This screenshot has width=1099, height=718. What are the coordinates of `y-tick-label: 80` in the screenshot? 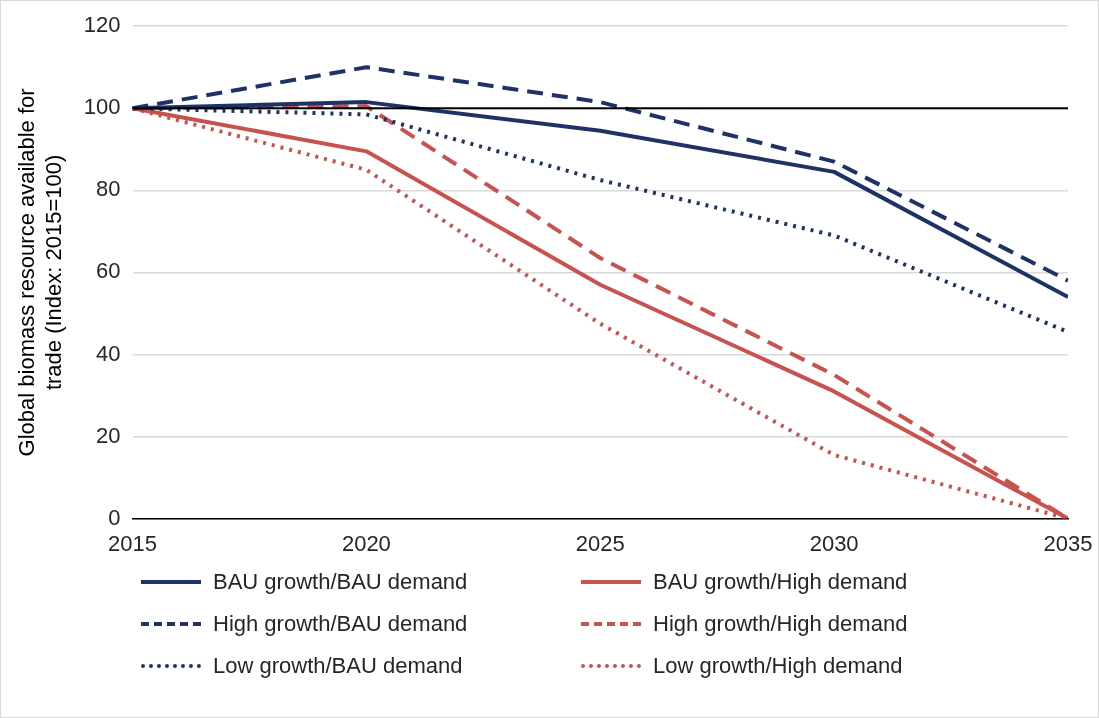 It's located at (108, 189).